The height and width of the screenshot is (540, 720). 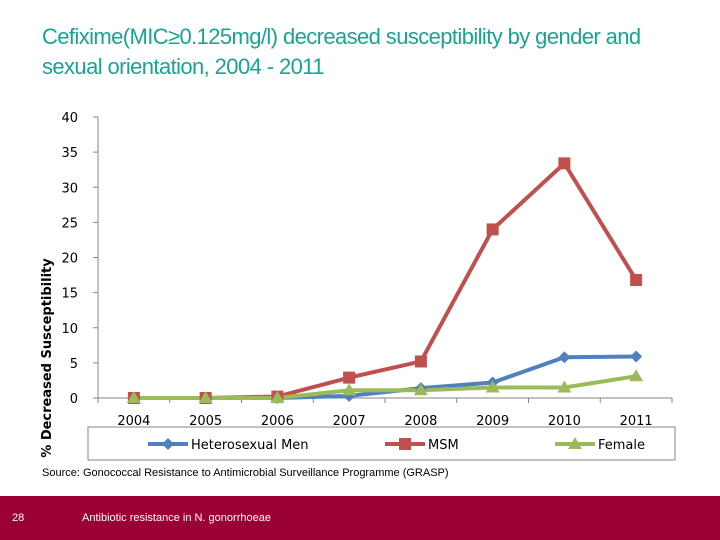 What do you see at coordinates (47, 358) in the screenshot?
I see `y-axis-label: % Decreased Susceptibility` at bounding box center [47, 358].